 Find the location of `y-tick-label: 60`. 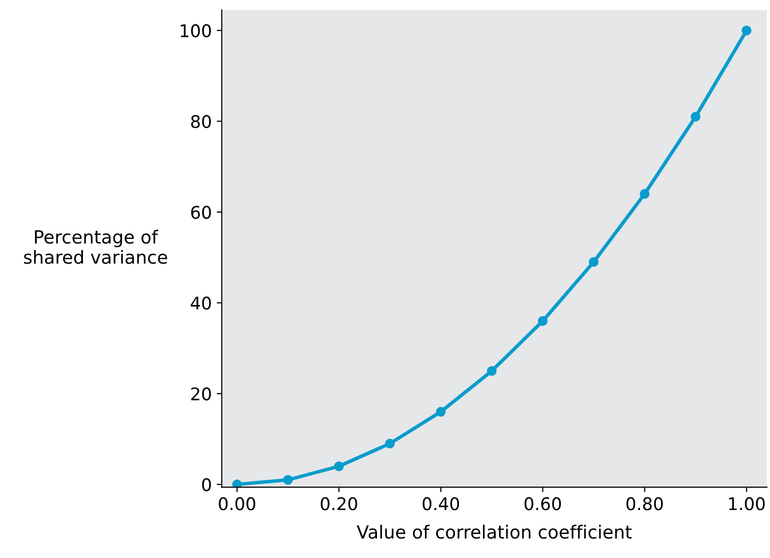

y-tick-label: 60 is located at coordinates (201, 212).